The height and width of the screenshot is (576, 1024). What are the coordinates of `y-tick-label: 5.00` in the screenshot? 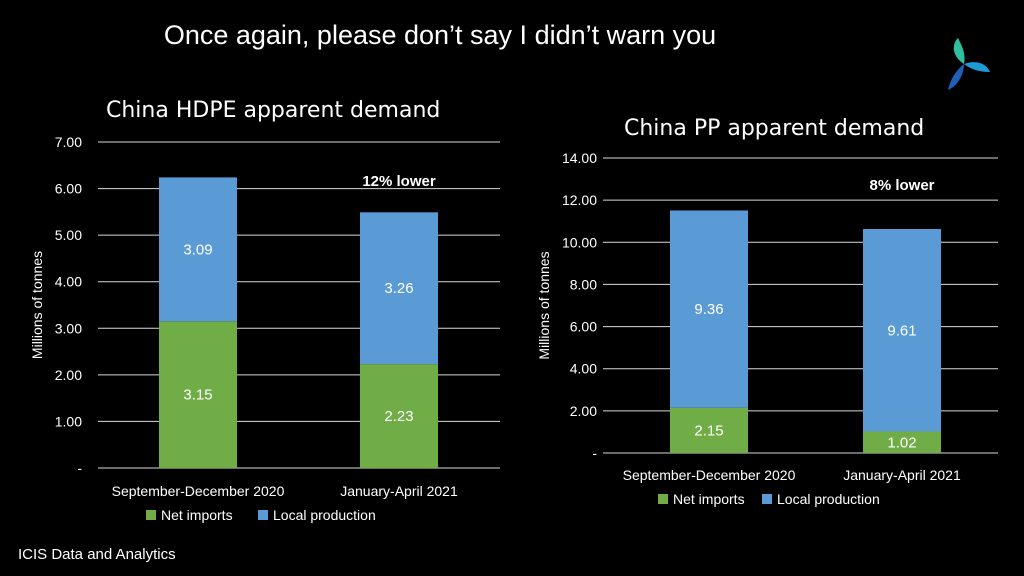 It's located at (68, 235).